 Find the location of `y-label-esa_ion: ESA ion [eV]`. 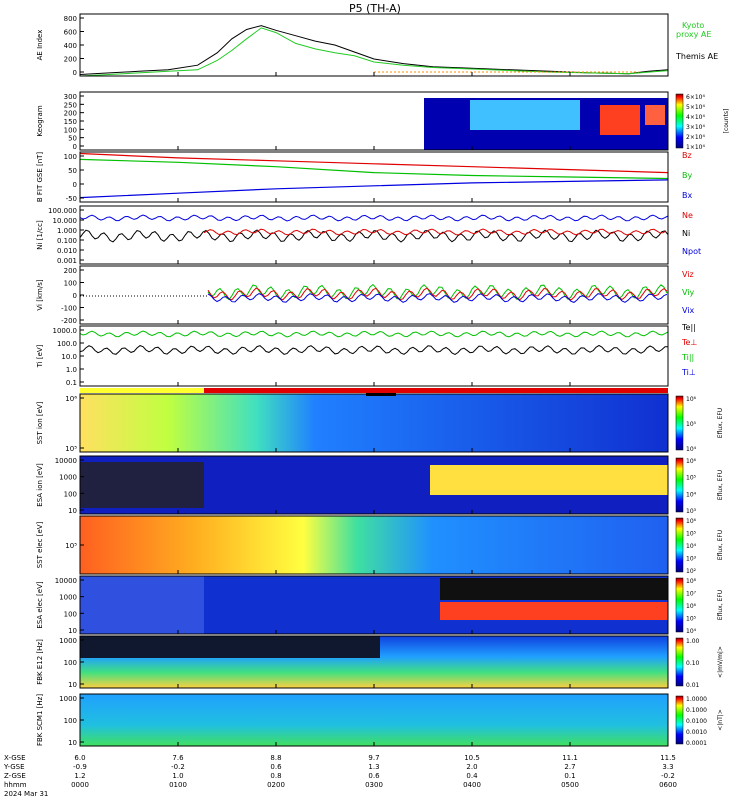

y-label-esa_ion: ESA ion [eV] is located at coordinates (40, 485).